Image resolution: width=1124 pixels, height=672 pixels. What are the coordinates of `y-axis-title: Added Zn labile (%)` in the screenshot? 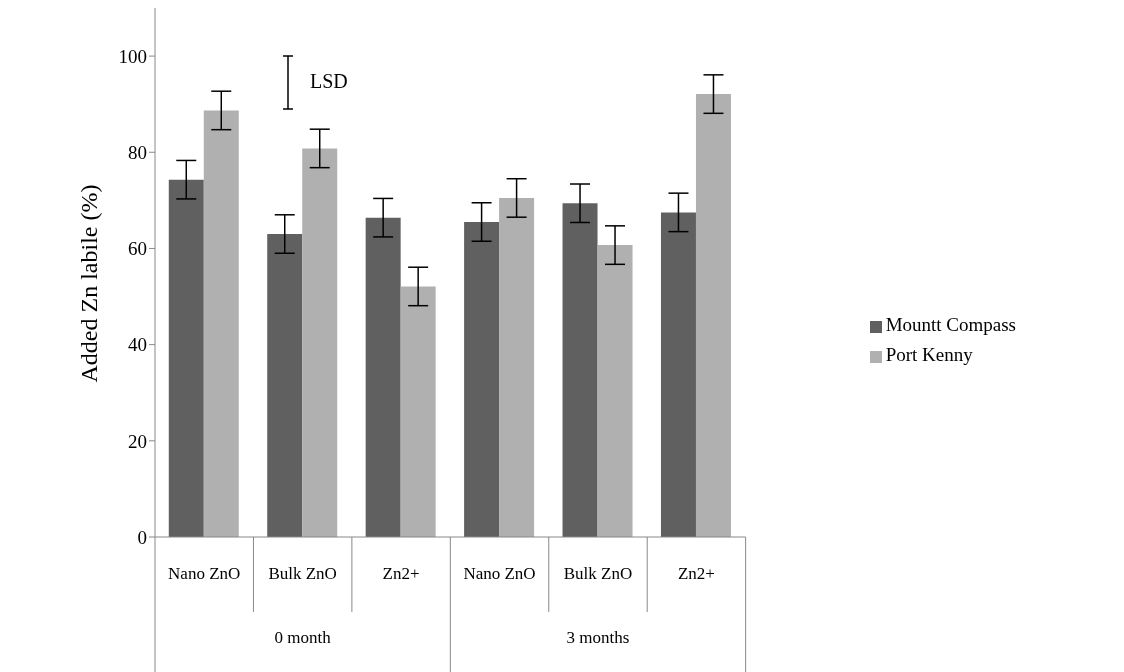 It's located at (88, 283).